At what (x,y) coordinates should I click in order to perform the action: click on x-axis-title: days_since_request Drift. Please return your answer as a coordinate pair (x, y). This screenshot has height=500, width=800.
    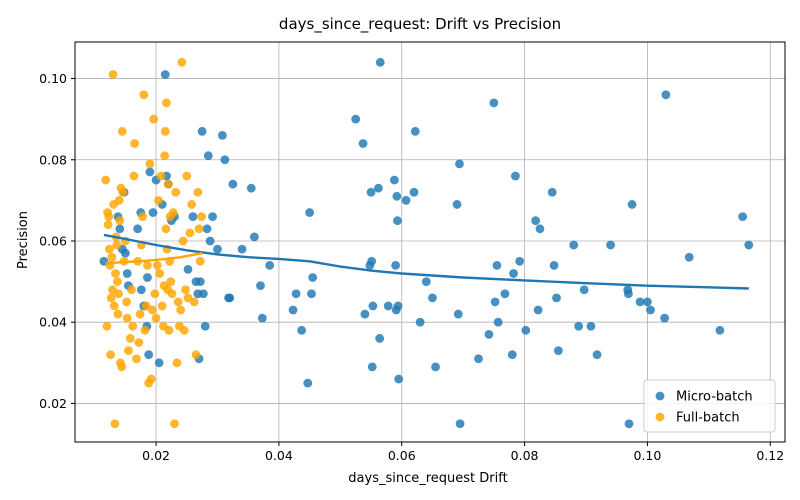
    Looking at the image, I should click on (427, 478).